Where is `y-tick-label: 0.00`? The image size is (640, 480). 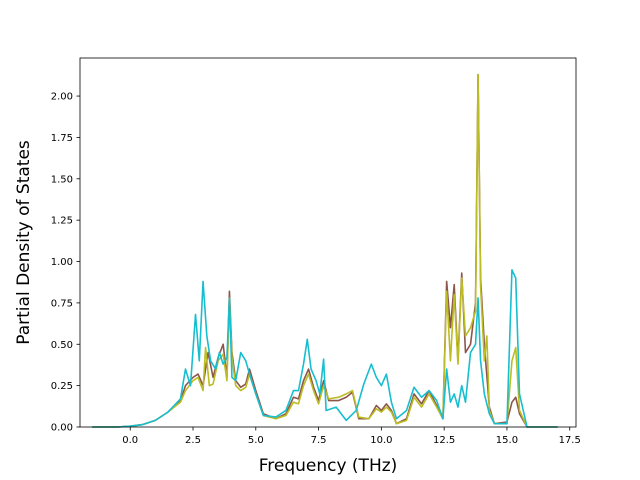
y-tick-label: 0.00 is located at coordinates (62, 428).